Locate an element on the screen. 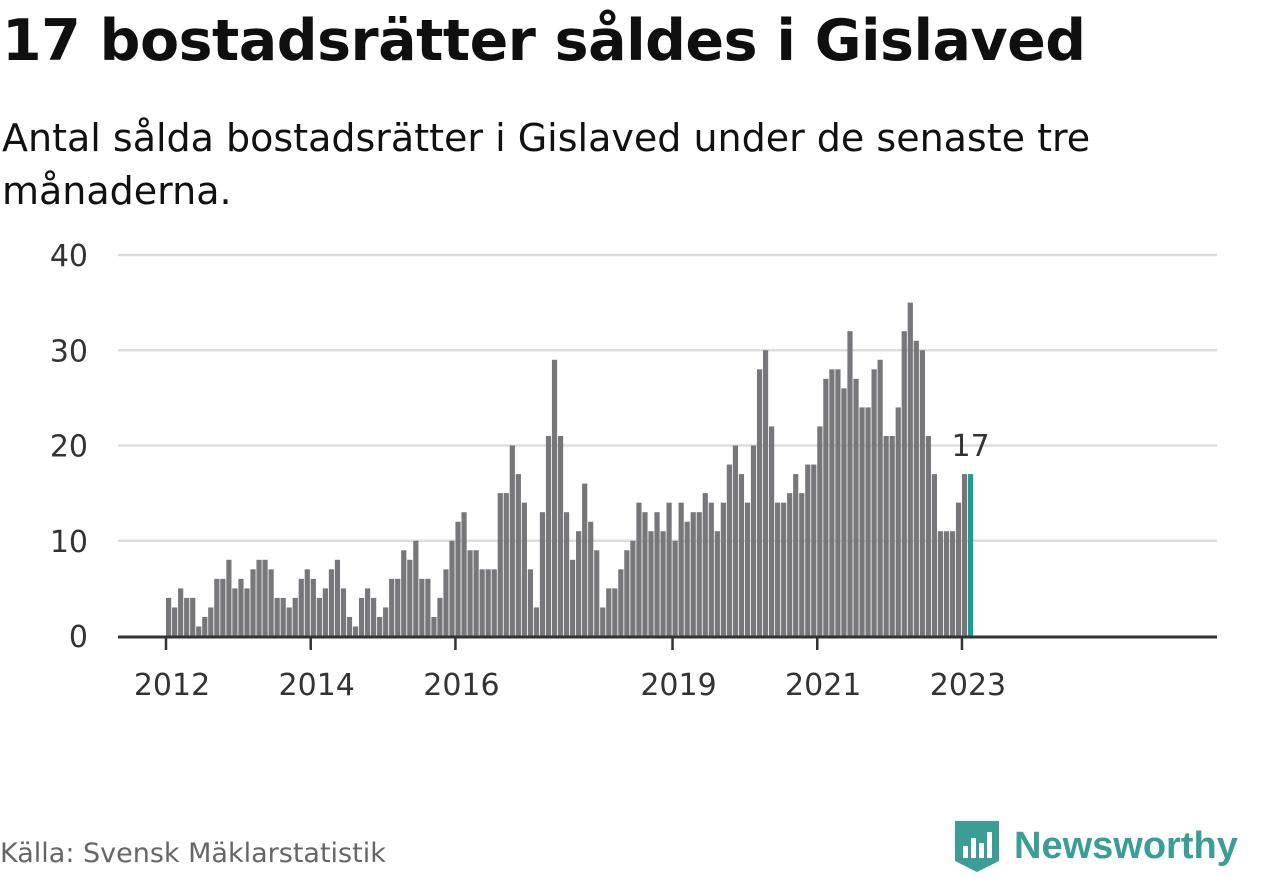 The width and height of the screenshot is (1262, 879). chart-title: 17 bostadsrätter såldes i Gislaved is located at coordinates (544, 41).